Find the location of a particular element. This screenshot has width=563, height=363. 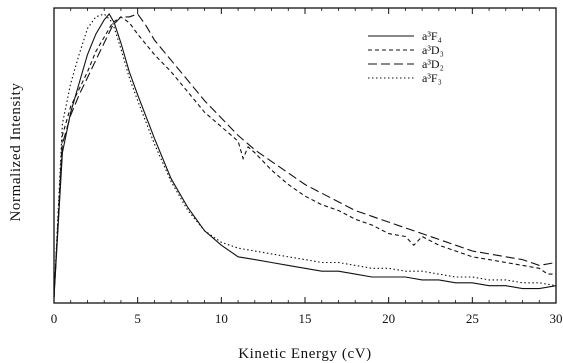

legend-label-0: a³F₄ is located at coordinates (432, 36).